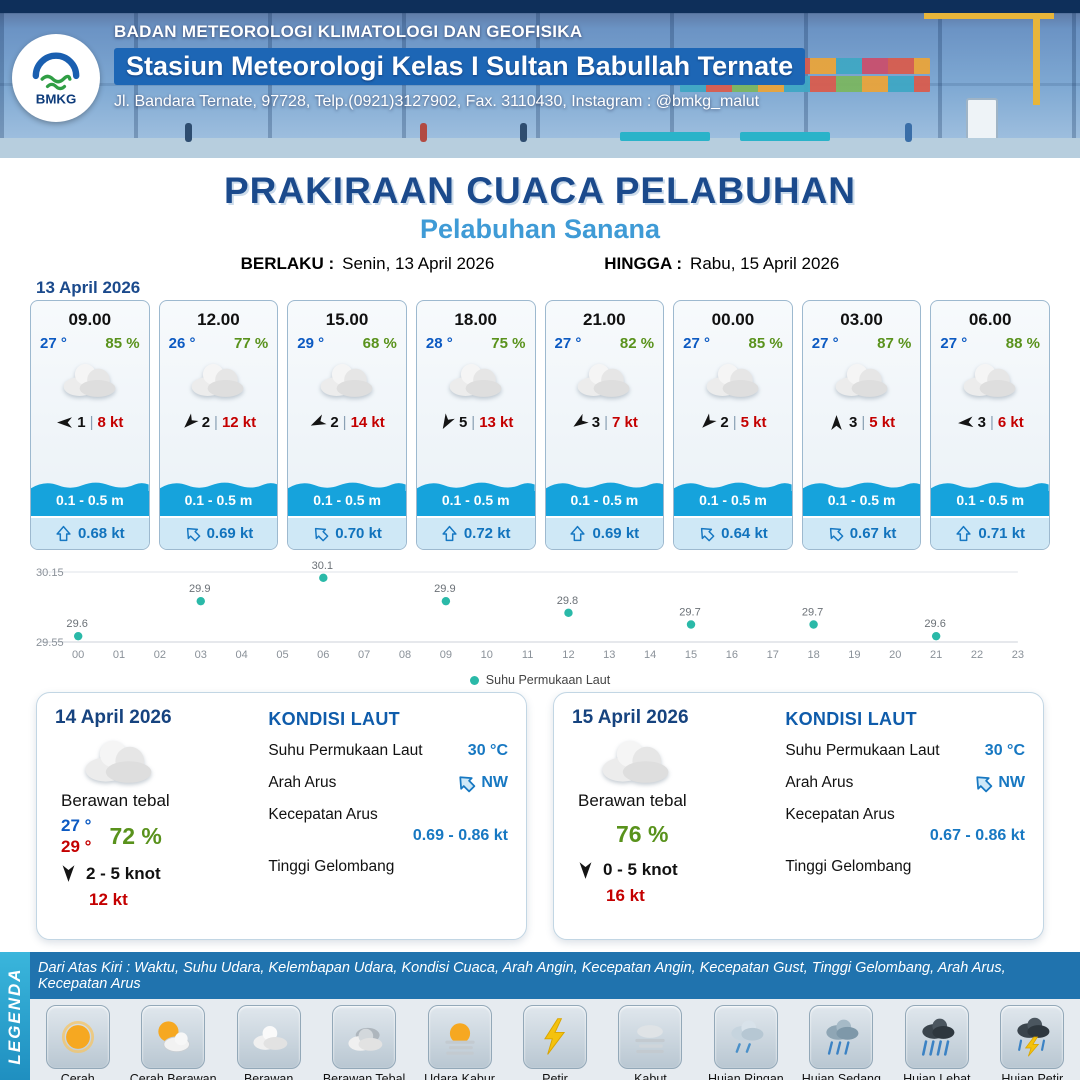 Image resolution: width=1080 pixels, height=1080 pixels. I want to click on day-temp-min: 27 °, so click(76, 825).